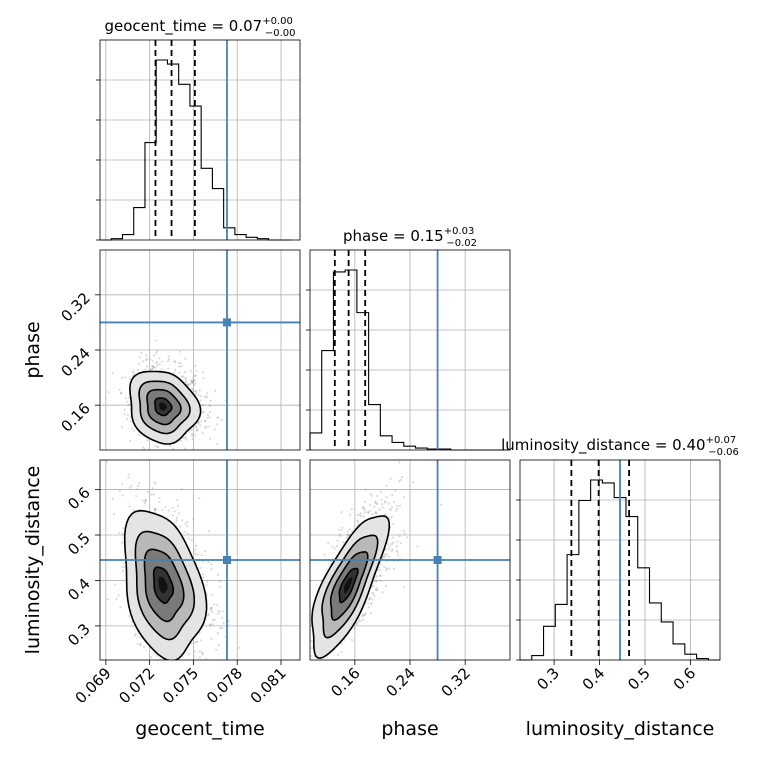 Image resolution: width=760 pixels, height=760 pixels. I want to click on x-tick-label-geocent-time: 0.081, so click(268, 685).